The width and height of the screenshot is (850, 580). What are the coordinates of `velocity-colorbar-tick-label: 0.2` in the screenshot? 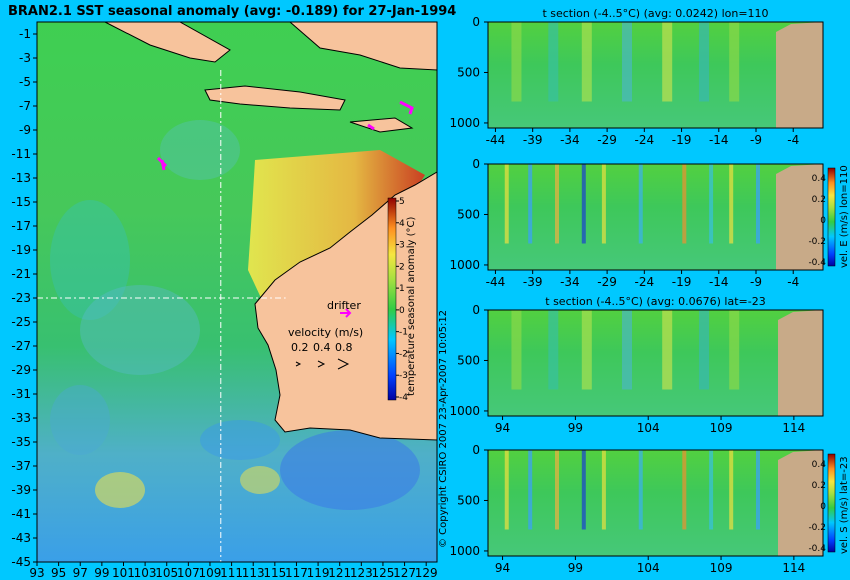 It's located at (819, 486).